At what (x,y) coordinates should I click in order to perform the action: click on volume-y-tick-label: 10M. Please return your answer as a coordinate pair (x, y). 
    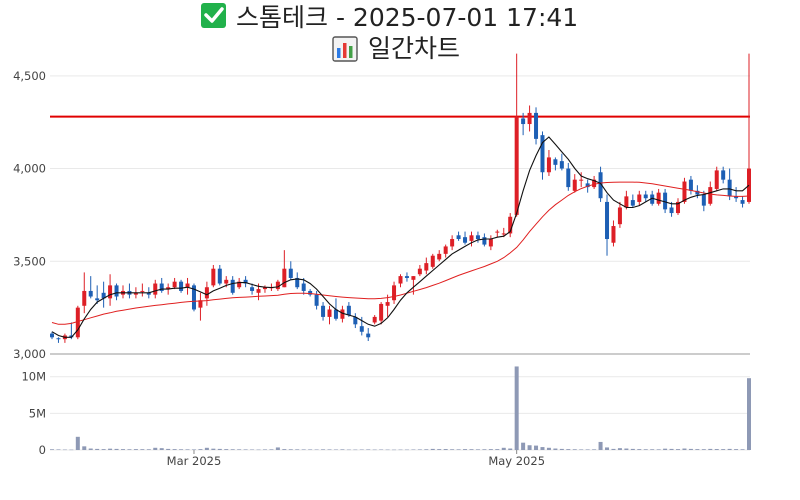
    Looking at the image, I should click on (33, 377).